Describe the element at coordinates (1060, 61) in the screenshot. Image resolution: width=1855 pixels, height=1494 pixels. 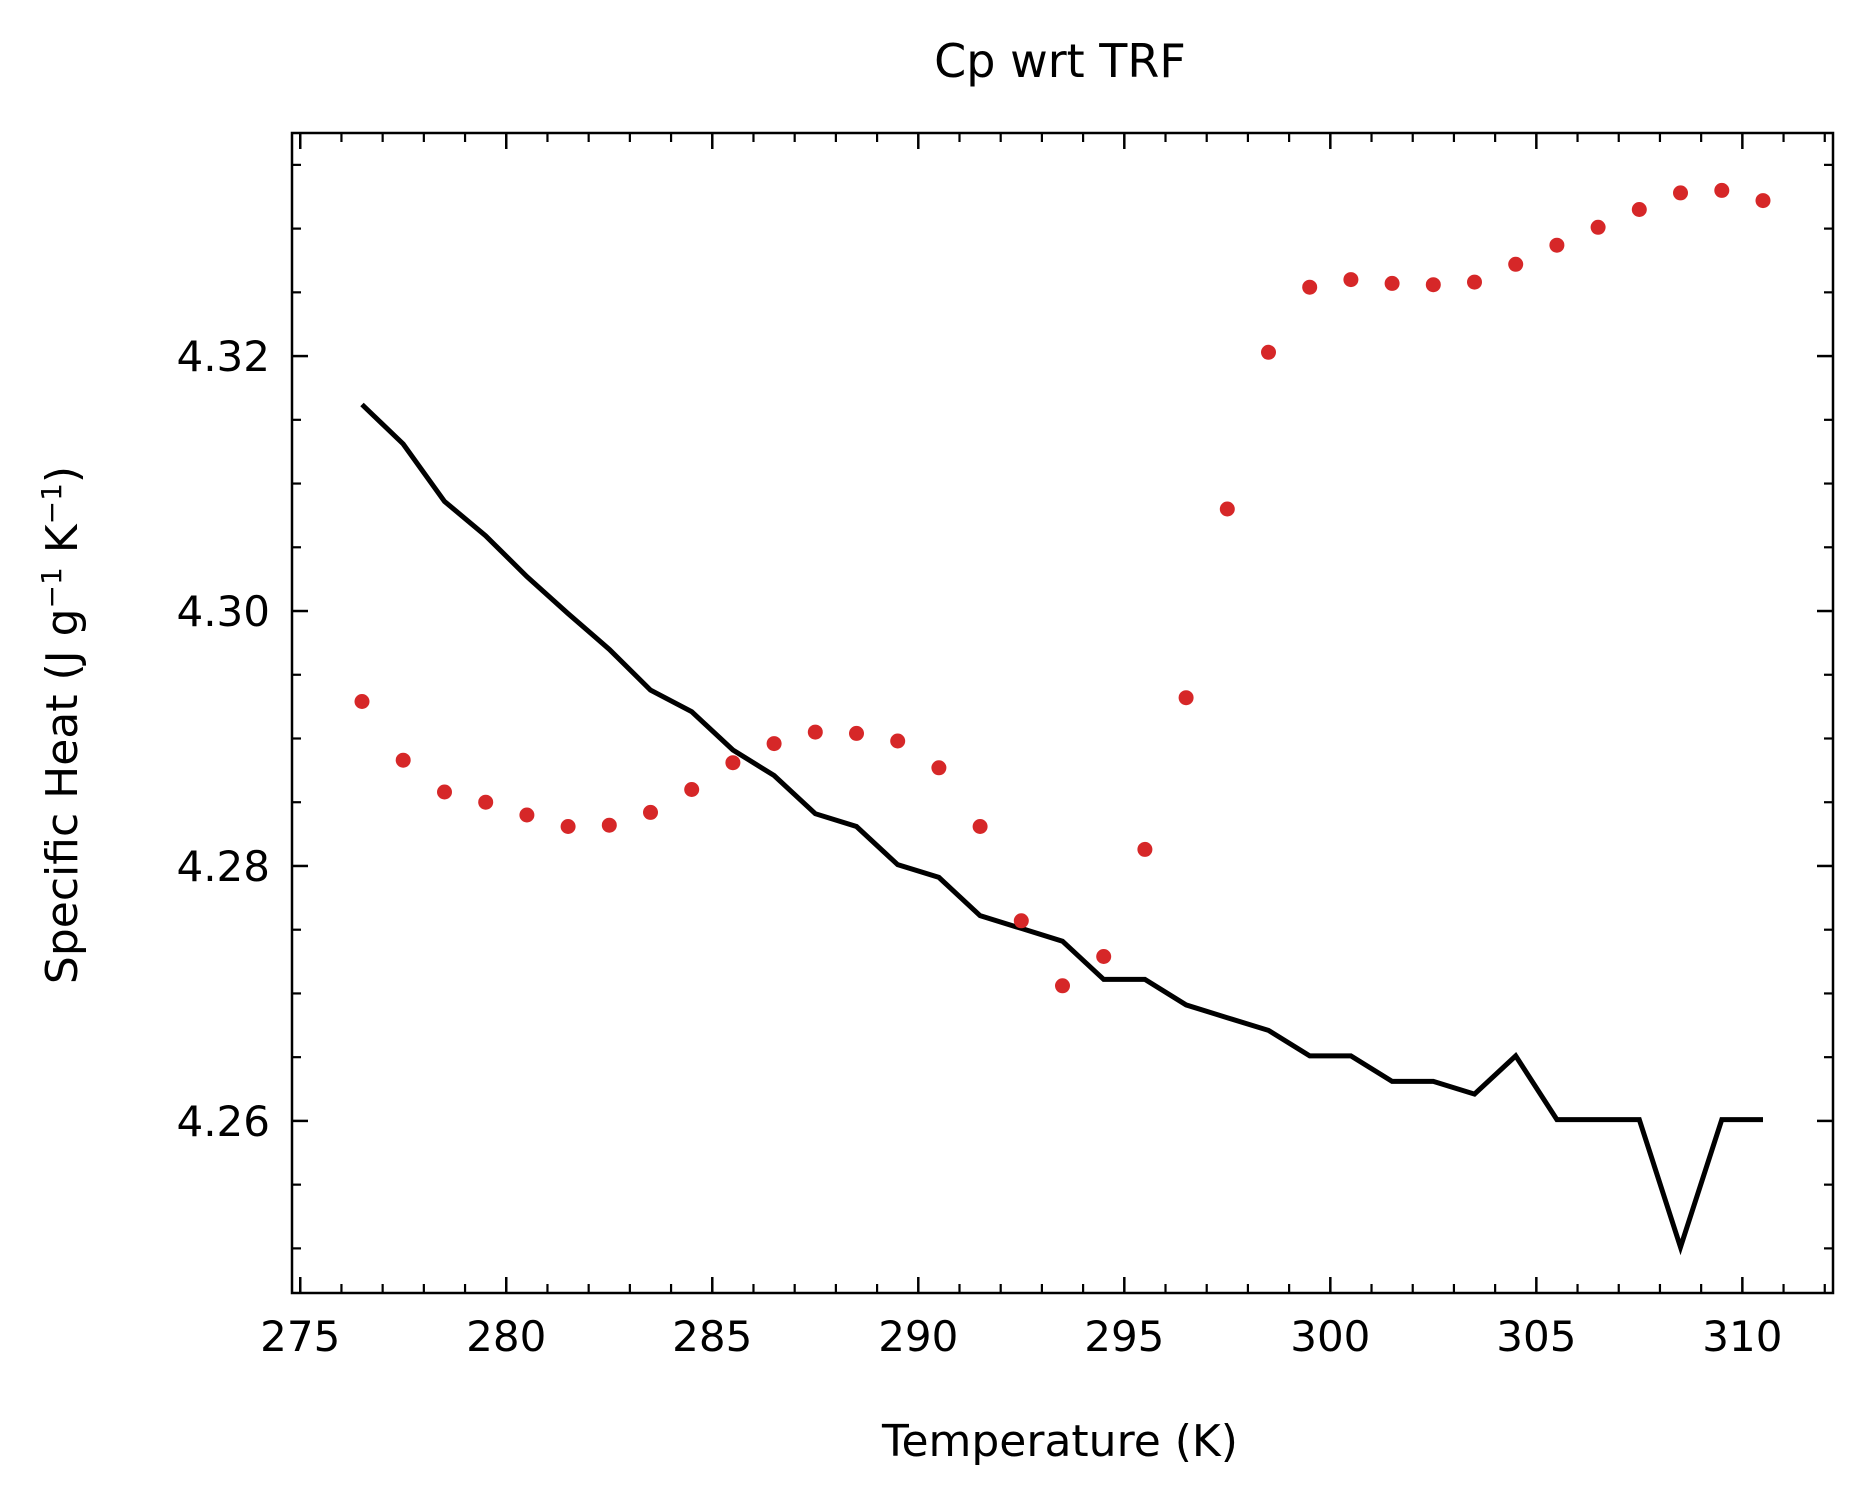
I see `chart-title: Cp wrt TRF` at that location.